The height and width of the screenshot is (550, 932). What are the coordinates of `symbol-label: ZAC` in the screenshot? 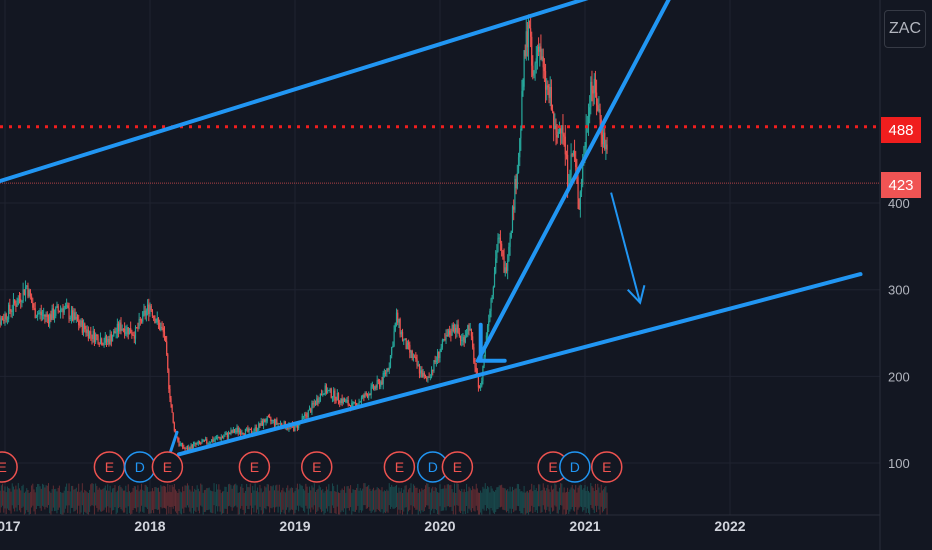 It's located at (905, 29).